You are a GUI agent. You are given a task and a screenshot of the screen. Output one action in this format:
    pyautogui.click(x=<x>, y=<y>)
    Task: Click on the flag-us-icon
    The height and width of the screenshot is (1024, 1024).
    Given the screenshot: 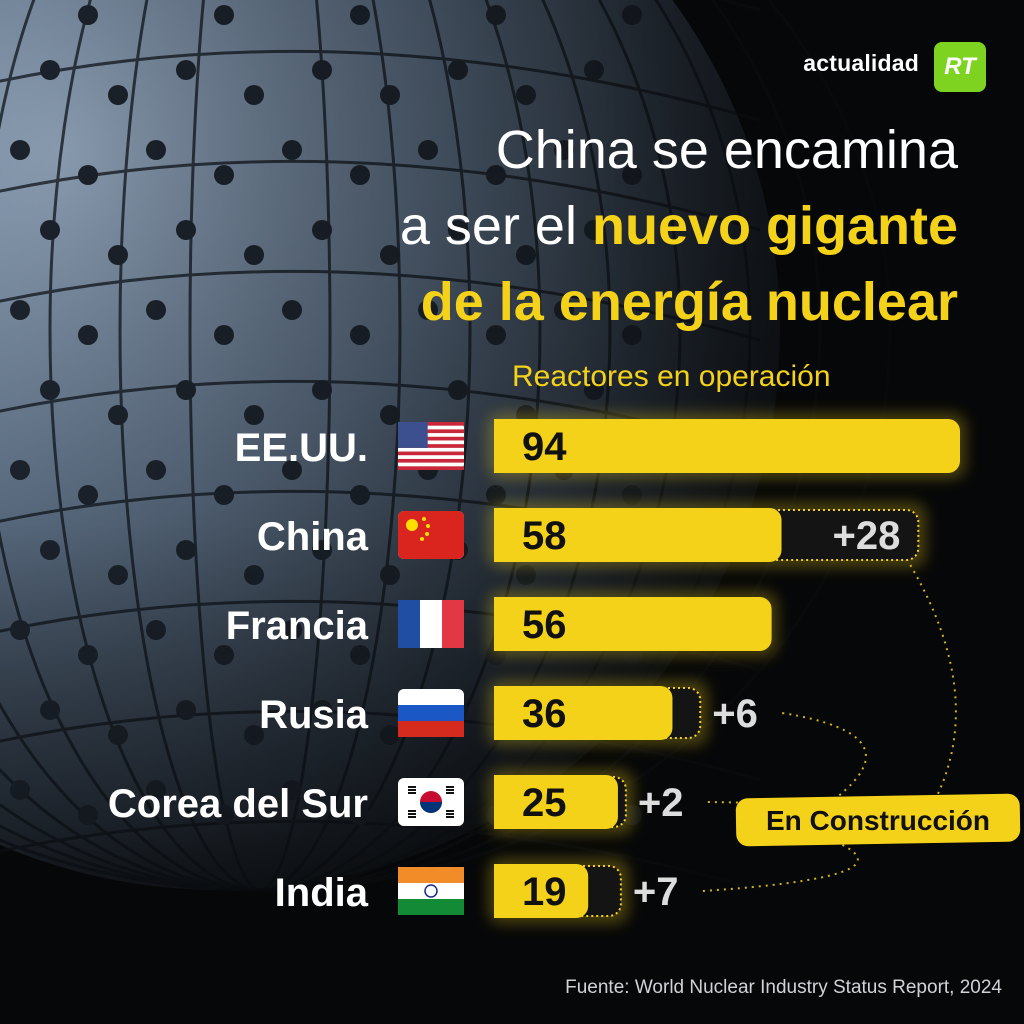 What is the action you would take?
    pyautogui.click(x=431, y=446)
    